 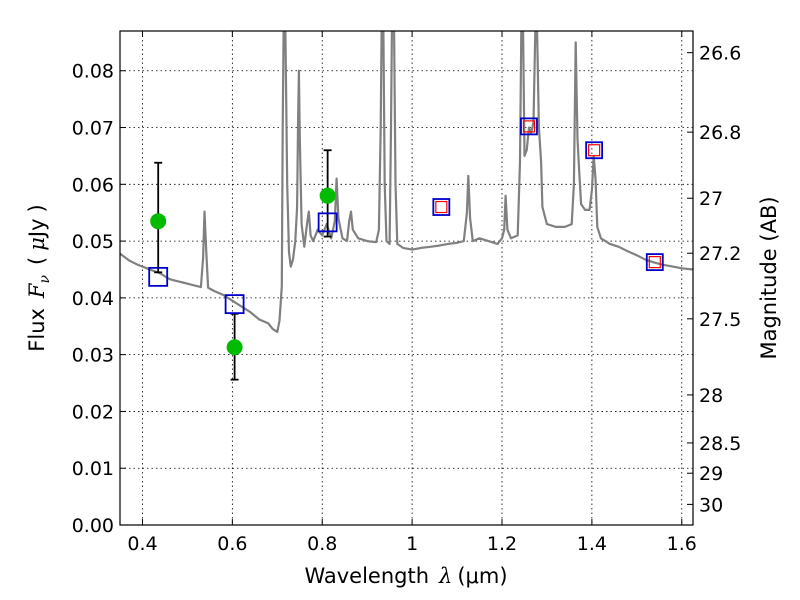 I want to click on y-tick-label: 0.01, so click(x=93, y=469).